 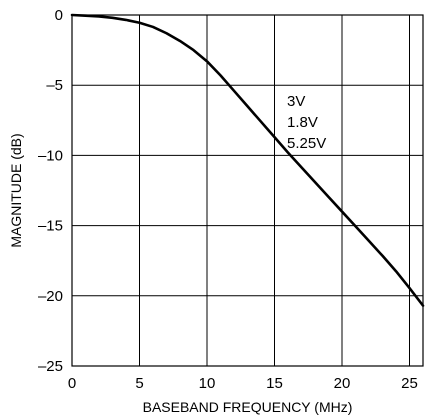 What do you see at coordinates (207, 383) in the screenshot?
I see `x-tick-label: 10` at bounding box center [207, 383].